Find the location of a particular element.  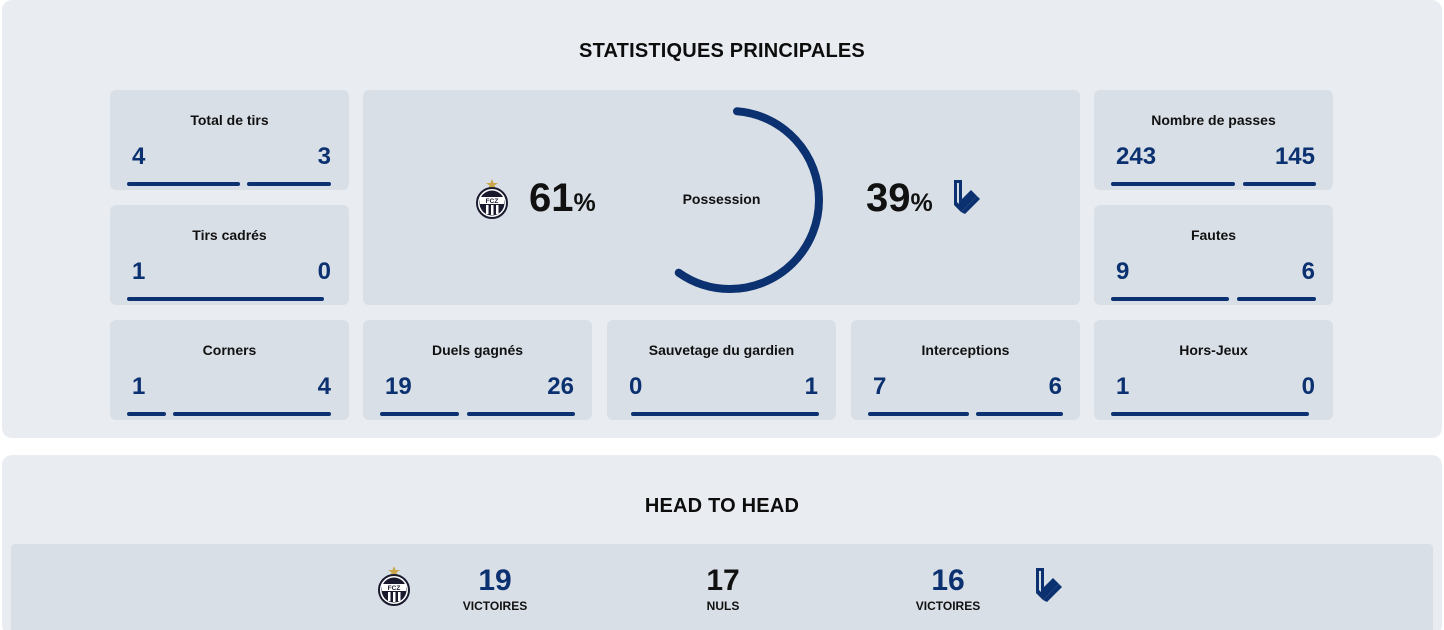

head-to-head-strip: FCZ 19 VICTOIRES 17 NULS 16 VICTOIRES is located at coordinates (722, 587).